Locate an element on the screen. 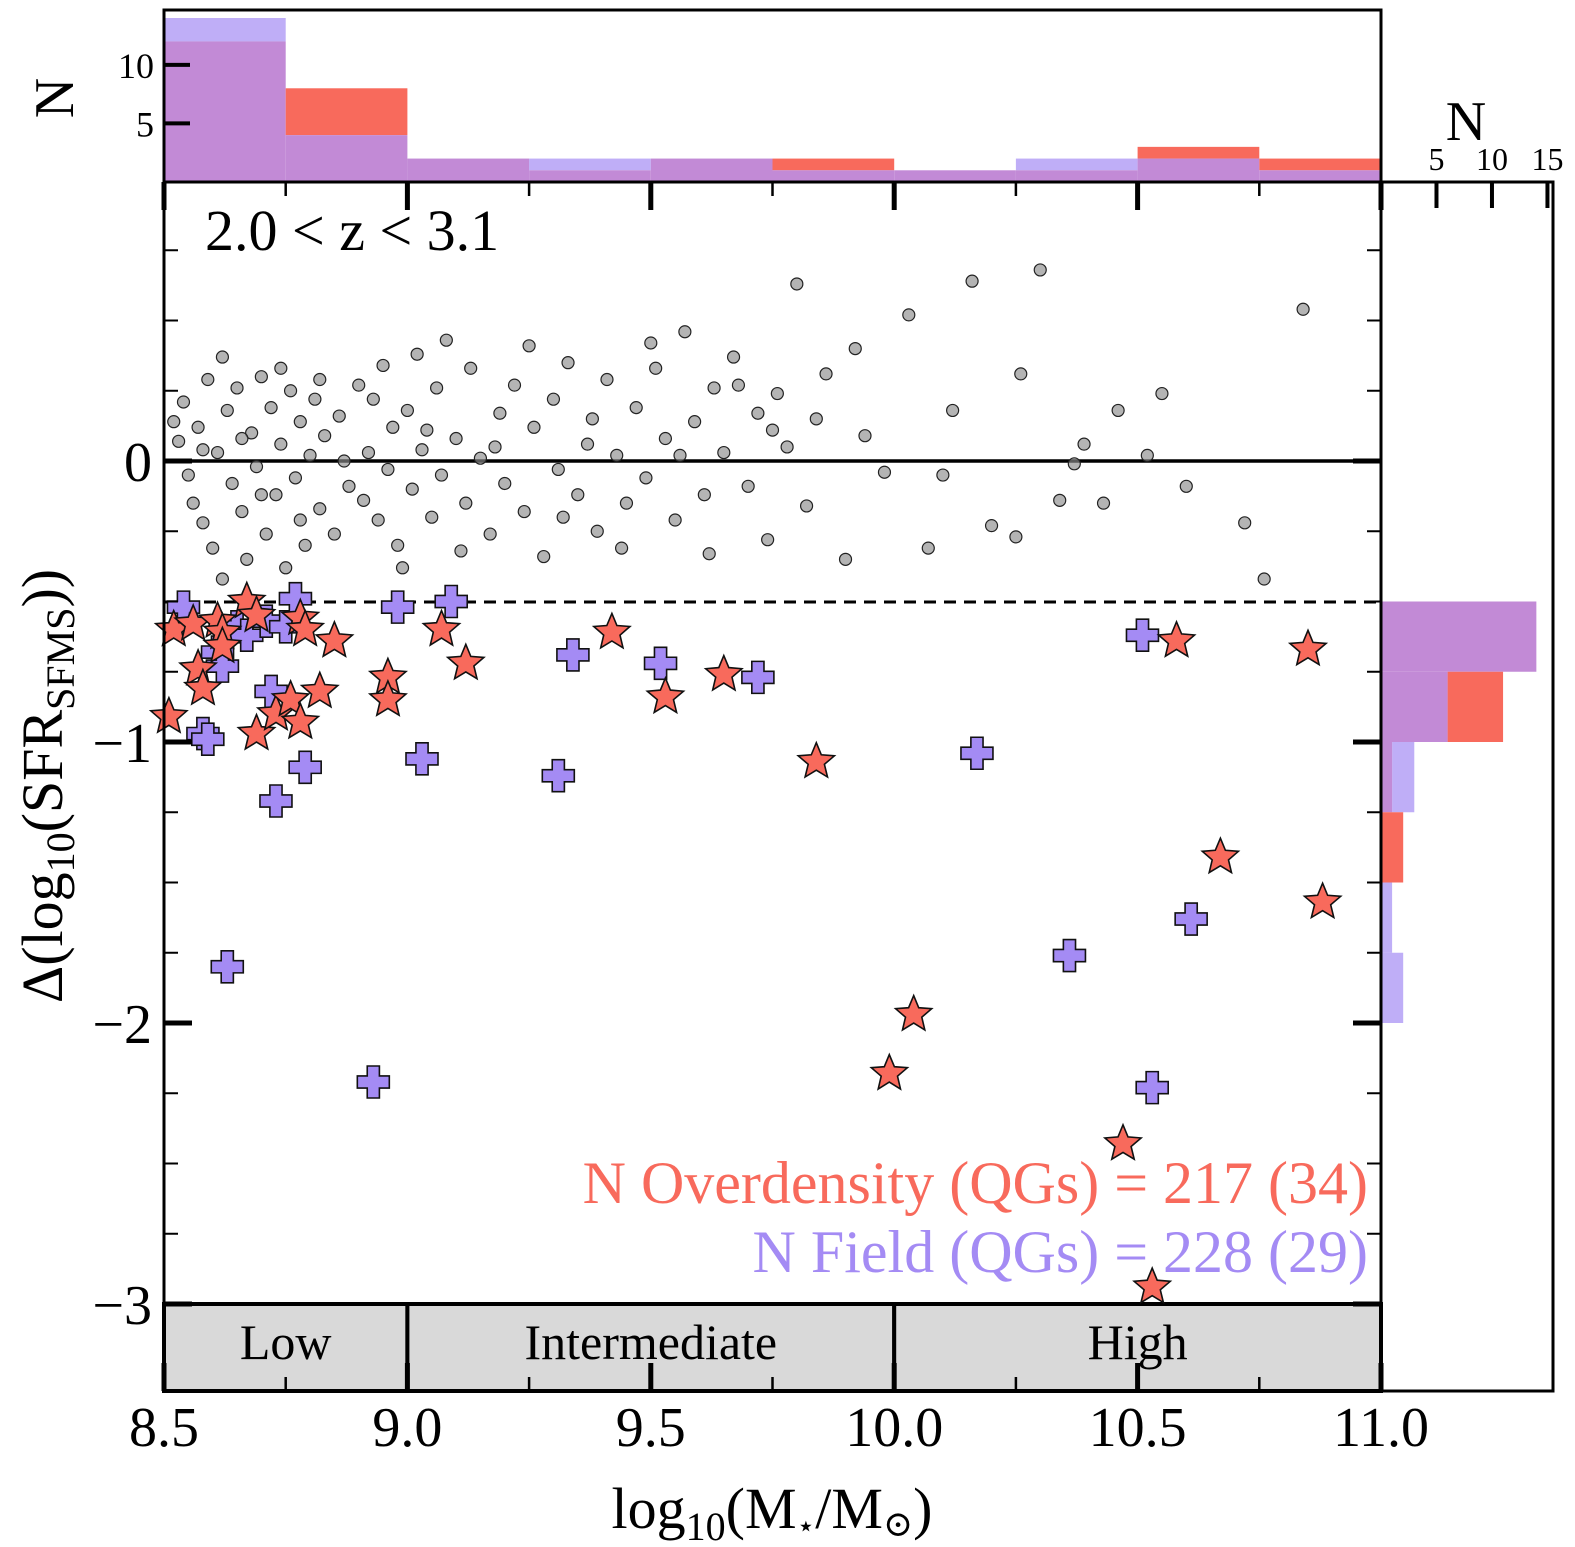 The width and height of the screenshot is (1575, 1547). top-histogram-ytick-label: 5 is located at coordinates (145, 124).